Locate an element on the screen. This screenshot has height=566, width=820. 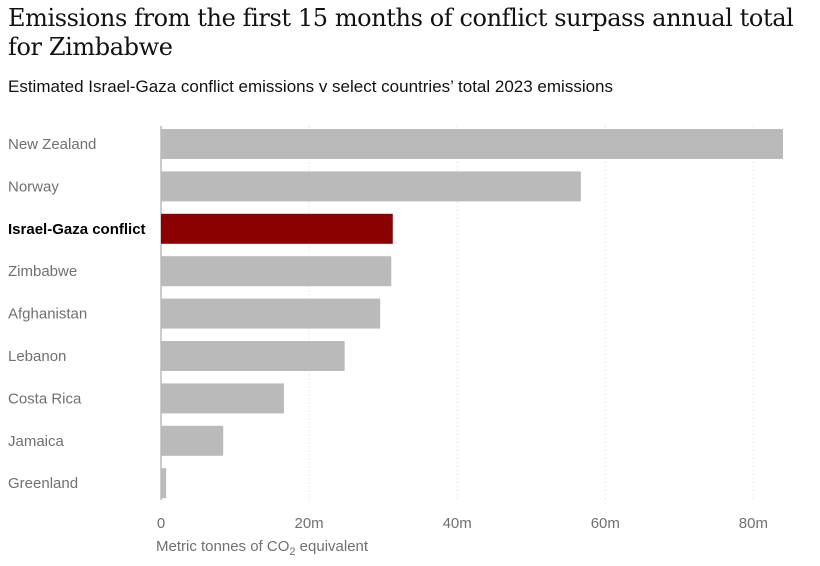
bar-lebanon is located at coordinates (253, 356).